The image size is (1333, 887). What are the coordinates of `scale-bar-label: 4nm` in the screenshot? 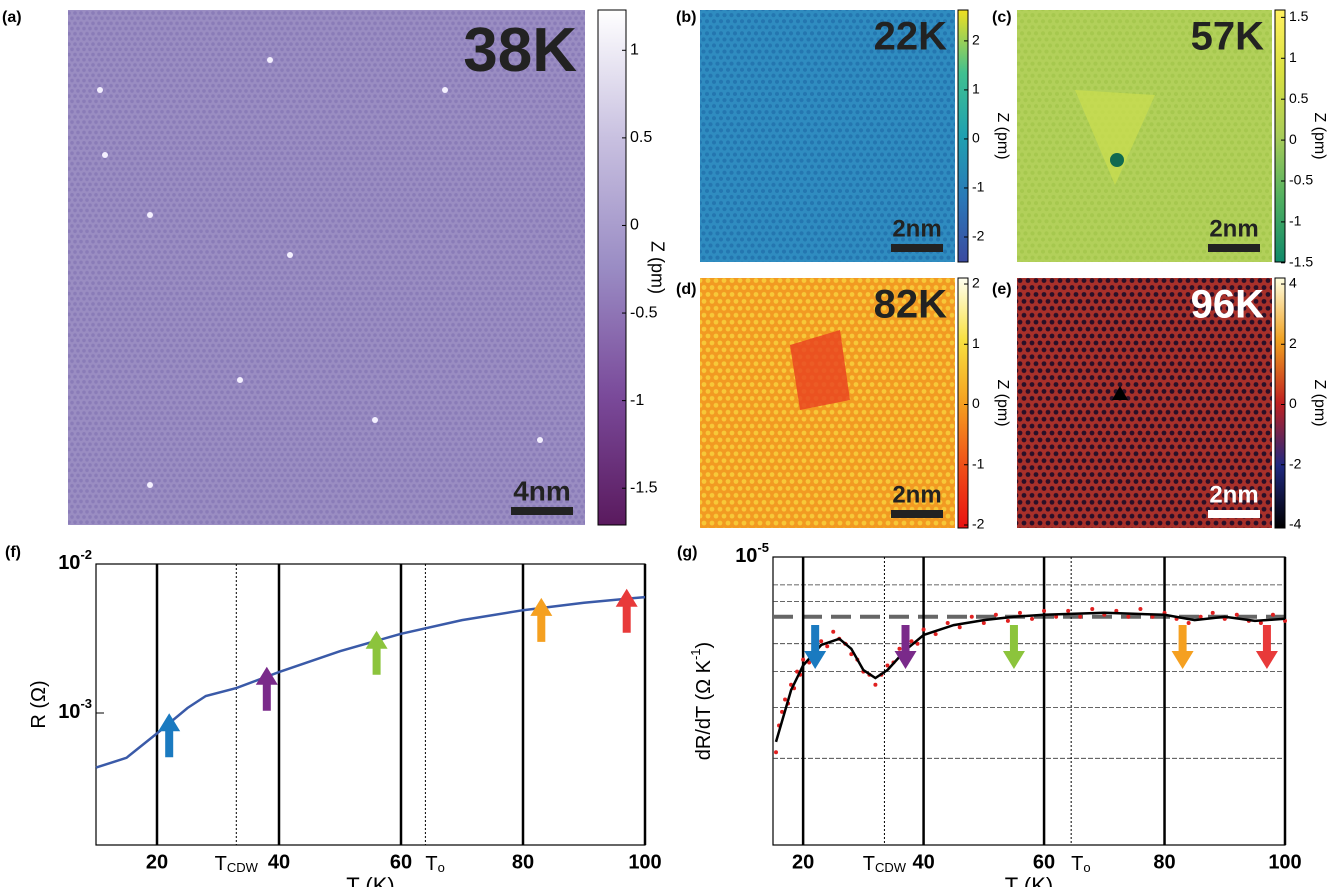 It's located at (542, 490).